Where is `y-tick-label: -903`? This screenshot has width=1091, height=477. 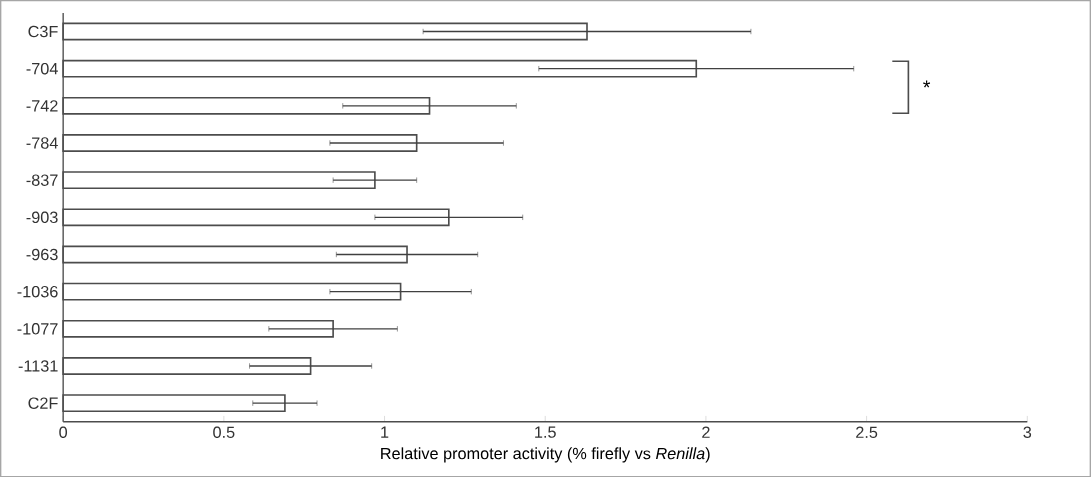 y-tick-label: -903 is located at coordinates (42, 217).